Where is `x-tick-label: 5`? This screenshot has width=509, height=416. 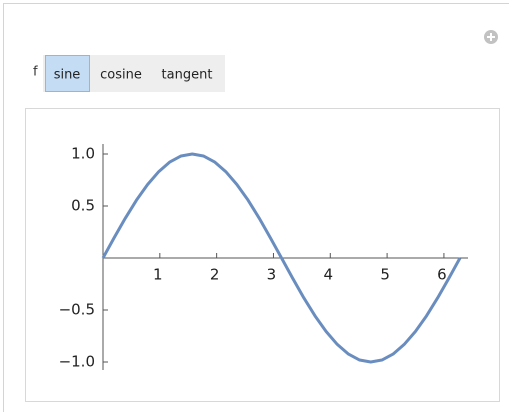 x-tick-label: 5 is located at coordinates (385, 275).